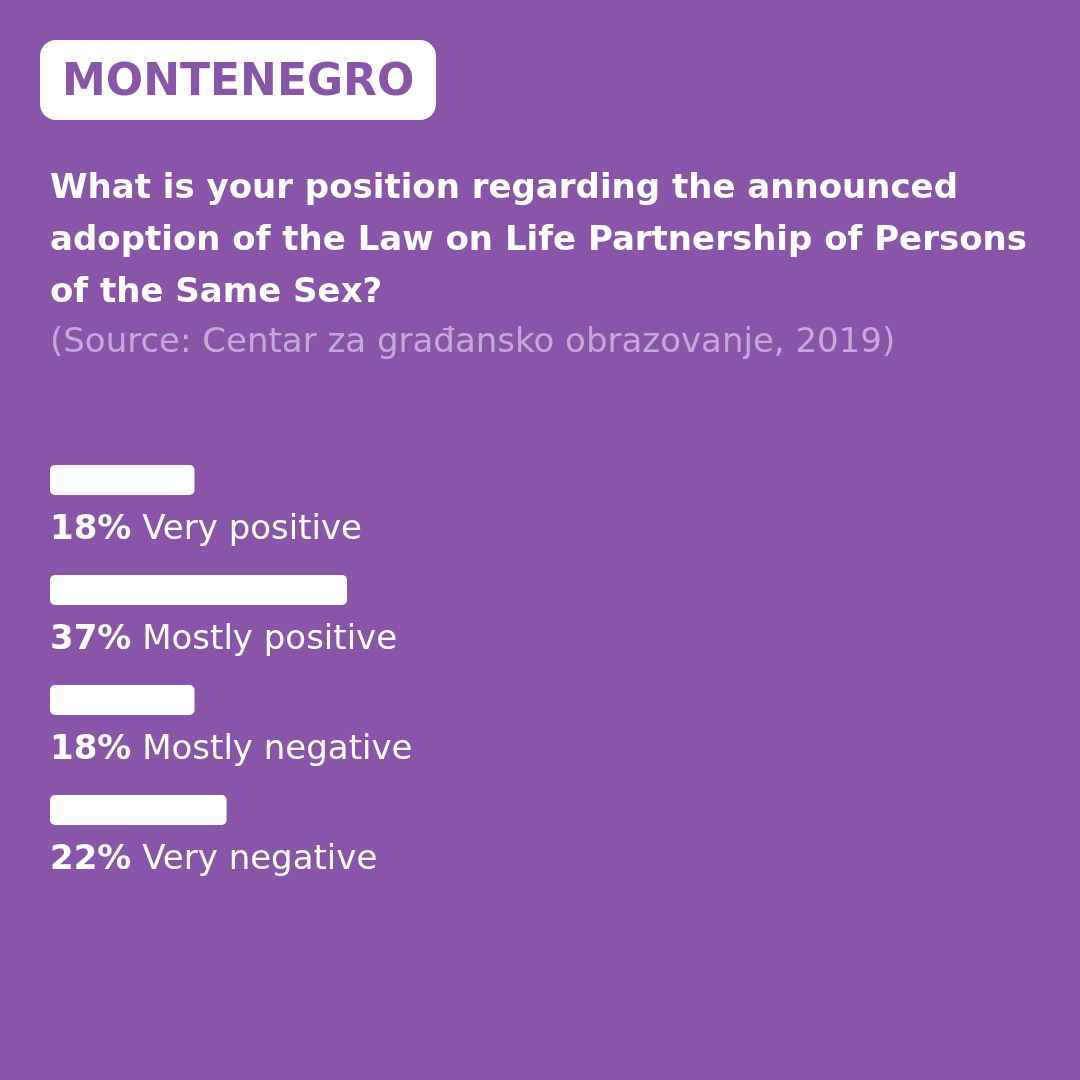 The height and width of the screenshot is (1080, 1080). I want to click on text: (Source: Centar za građansko obrazovanje, 2019), so click(473, 340).